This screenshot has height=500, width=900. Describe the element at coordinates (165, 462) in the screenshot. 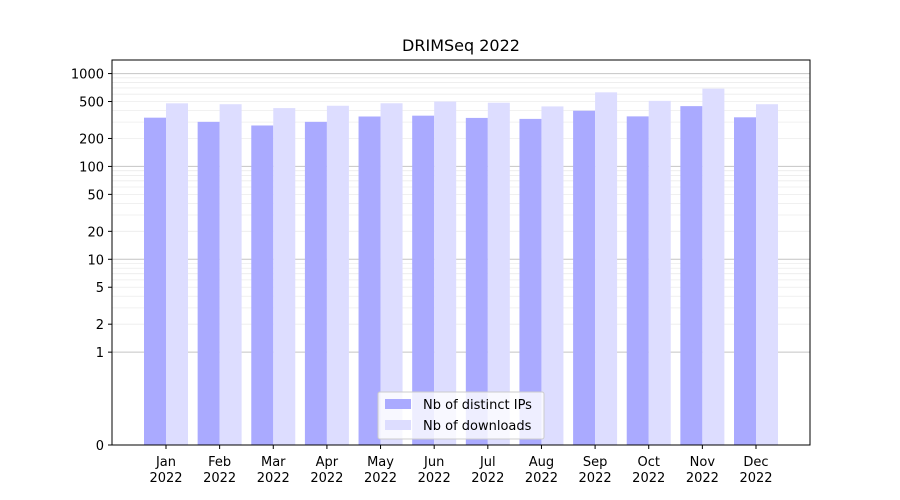

I see `x-tick-label-month: Jan` at that location.